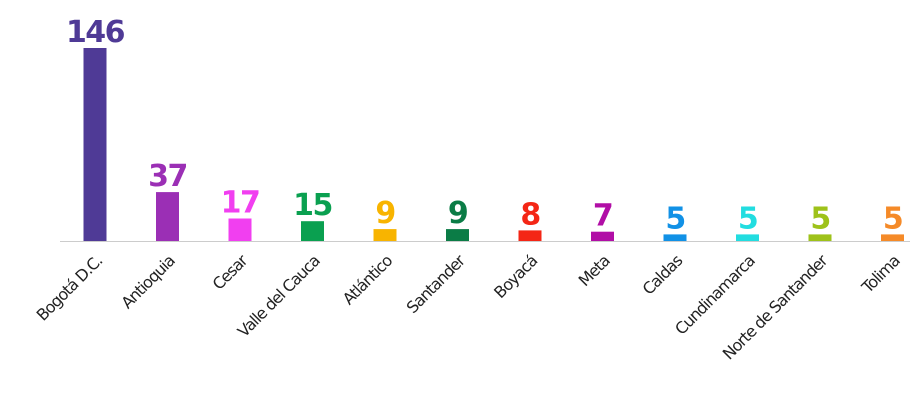 The image size is (913, 403). What do you see at coordinates (819, 218) in the screenshot?
I see `value-label-10: 5` at bounding box center [819, 218].